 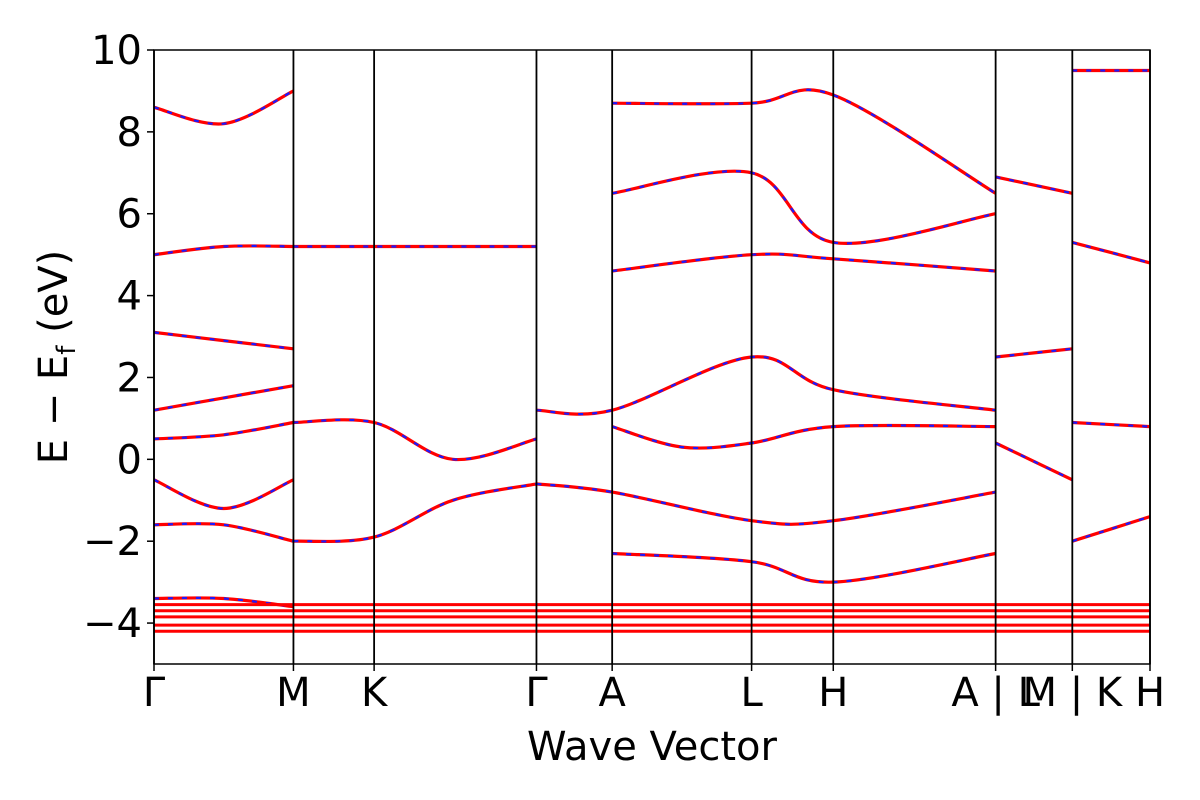 I want to click on x-axis-title: Wave Vector, so click(x=652, y=747).